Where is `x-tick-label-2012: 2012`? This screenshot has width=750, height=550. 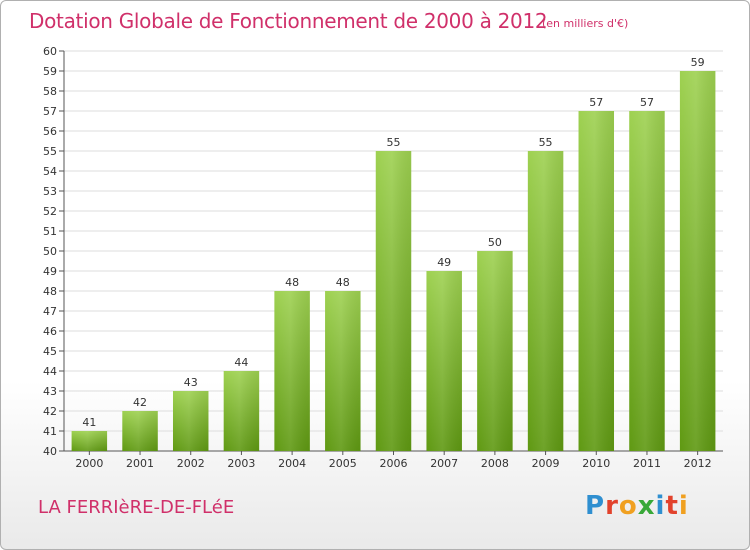
x-tick-label-2012: 2012 is located at coordinates (698, 463).